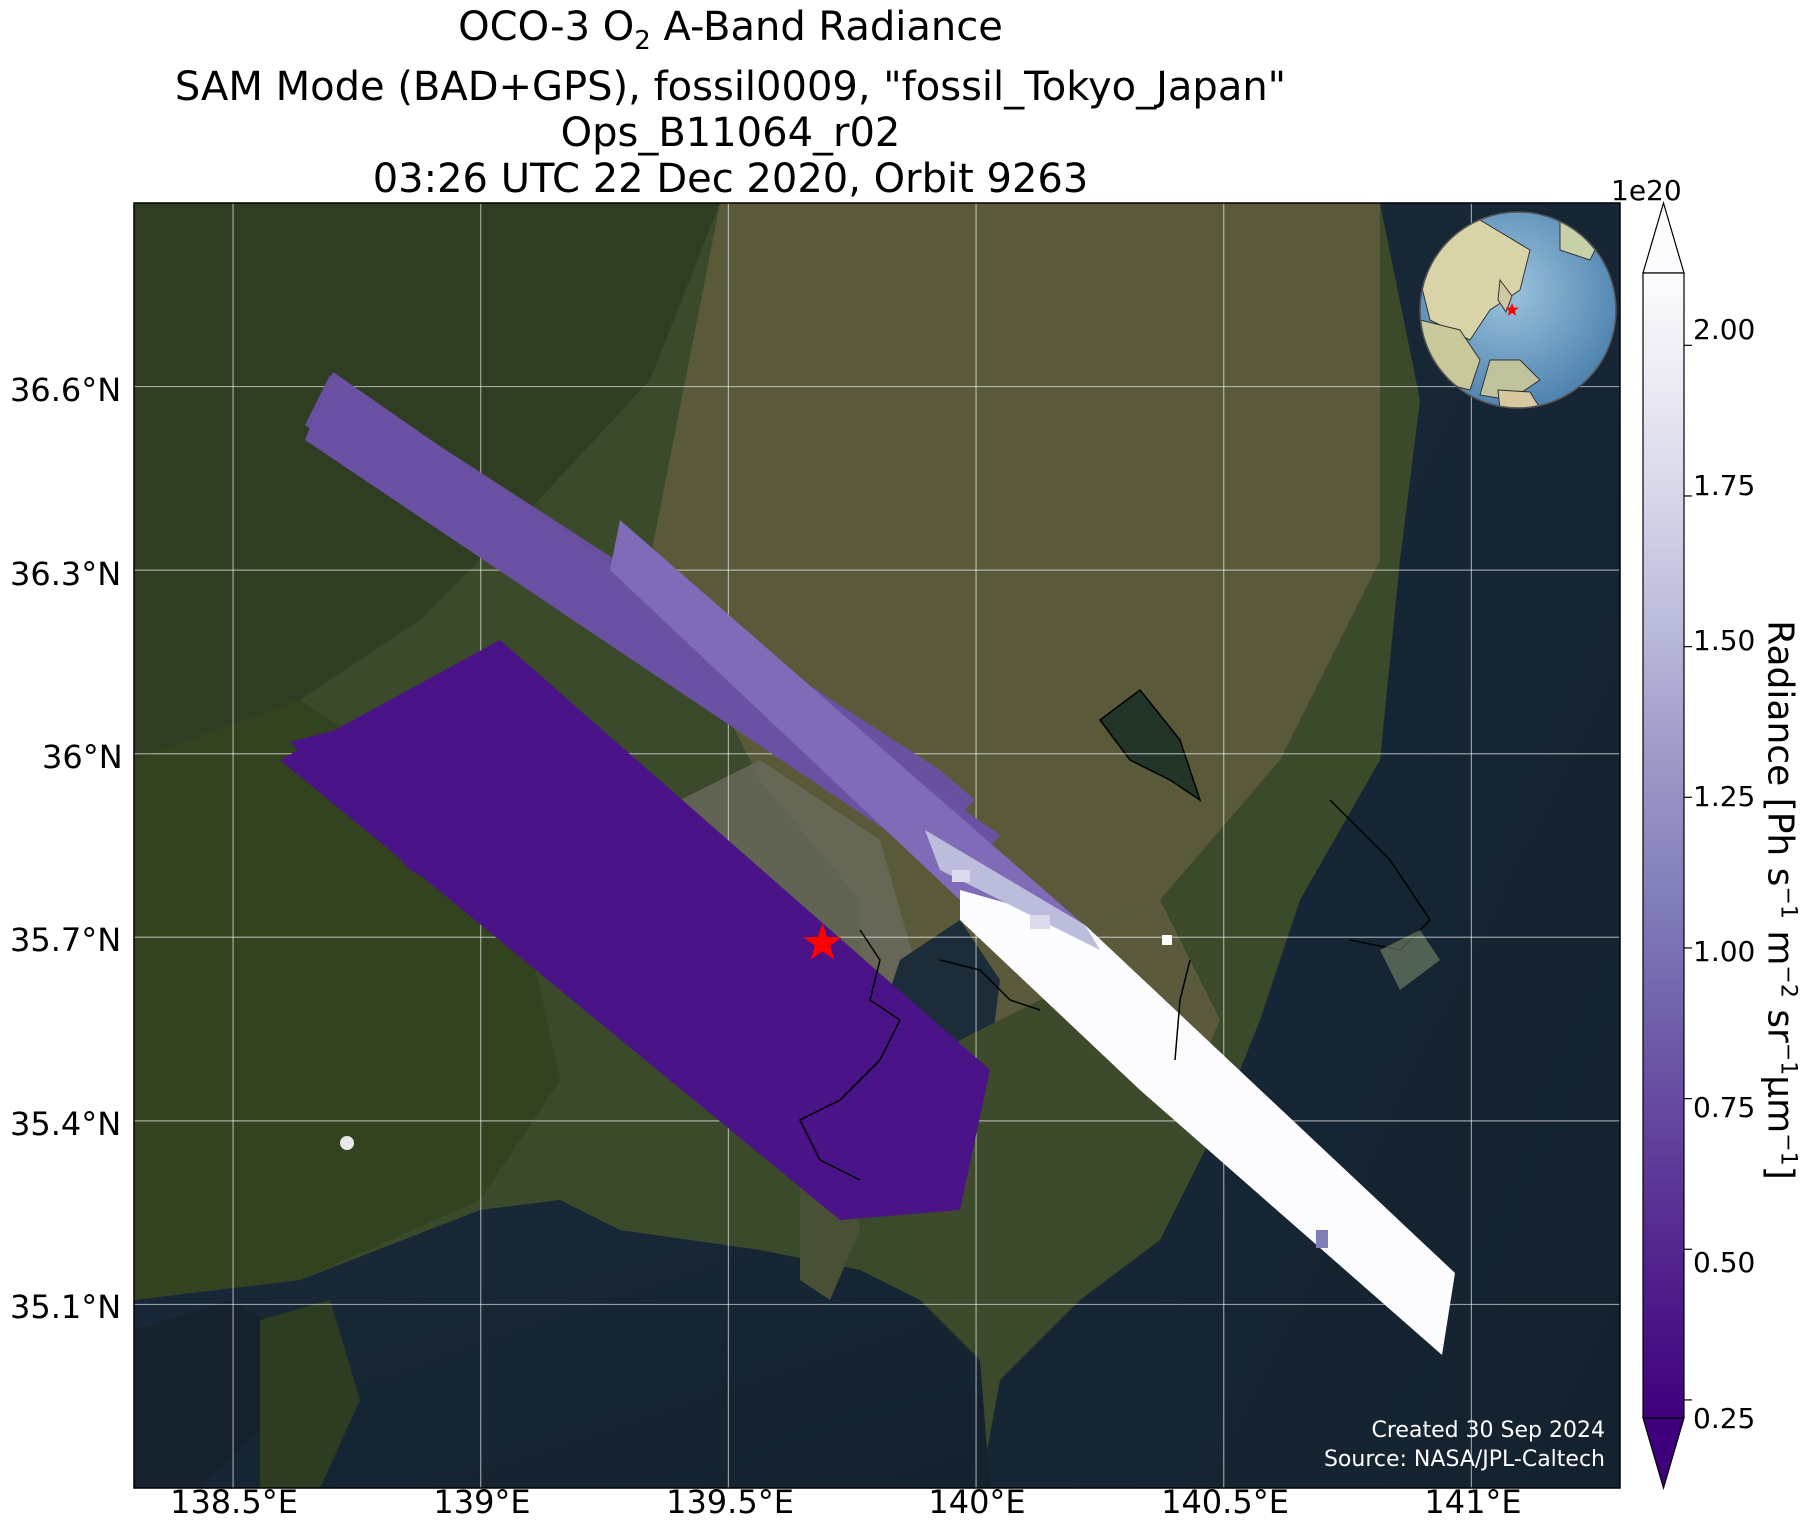  What do you see at coordinates (1225, 1502) in the screenshot?
I see `lon-label: 140.5°E` at bounding box center [1225, 1502].